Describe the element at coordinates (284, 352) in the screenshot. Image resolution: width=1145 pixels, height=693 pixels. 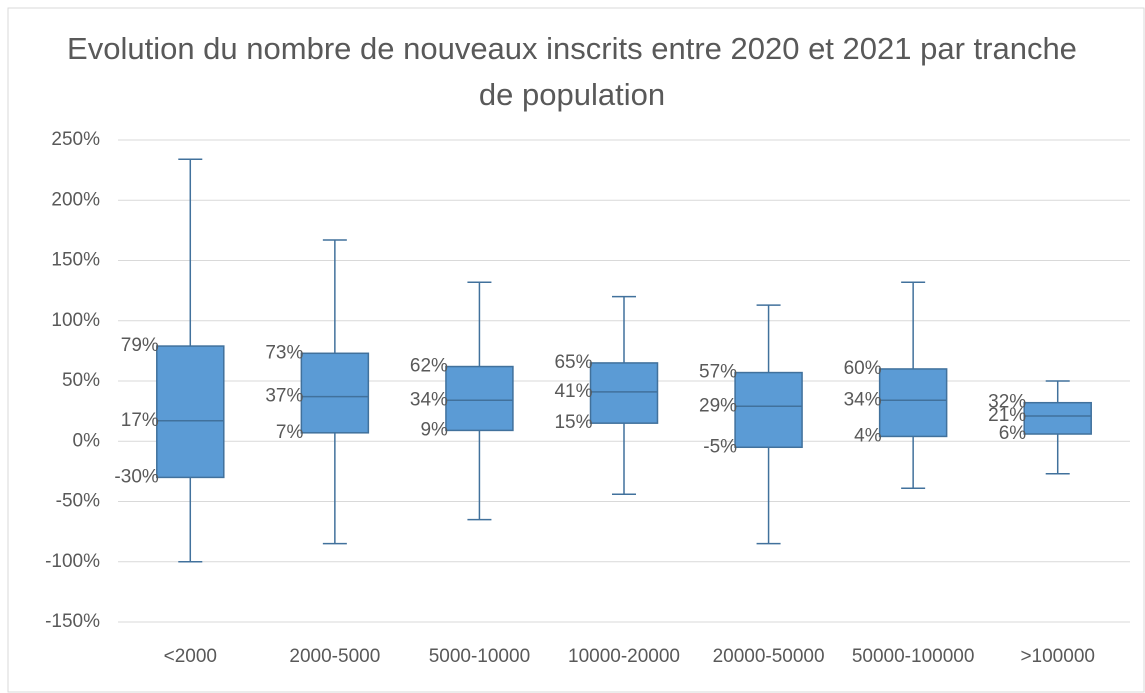
I see `data-label: 73%` at that location.